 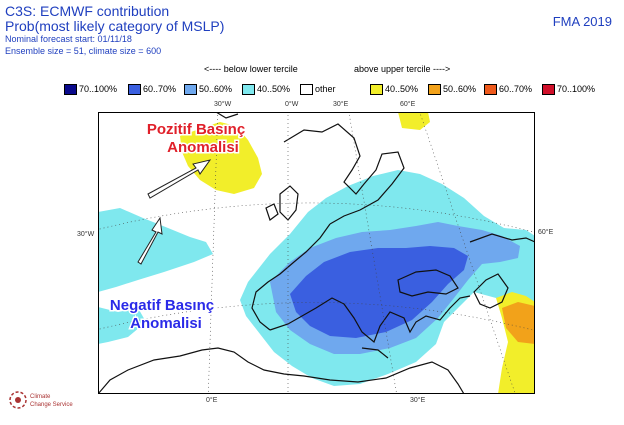 I want to click on tick-right: 60°E, so click(x=546, y=232).